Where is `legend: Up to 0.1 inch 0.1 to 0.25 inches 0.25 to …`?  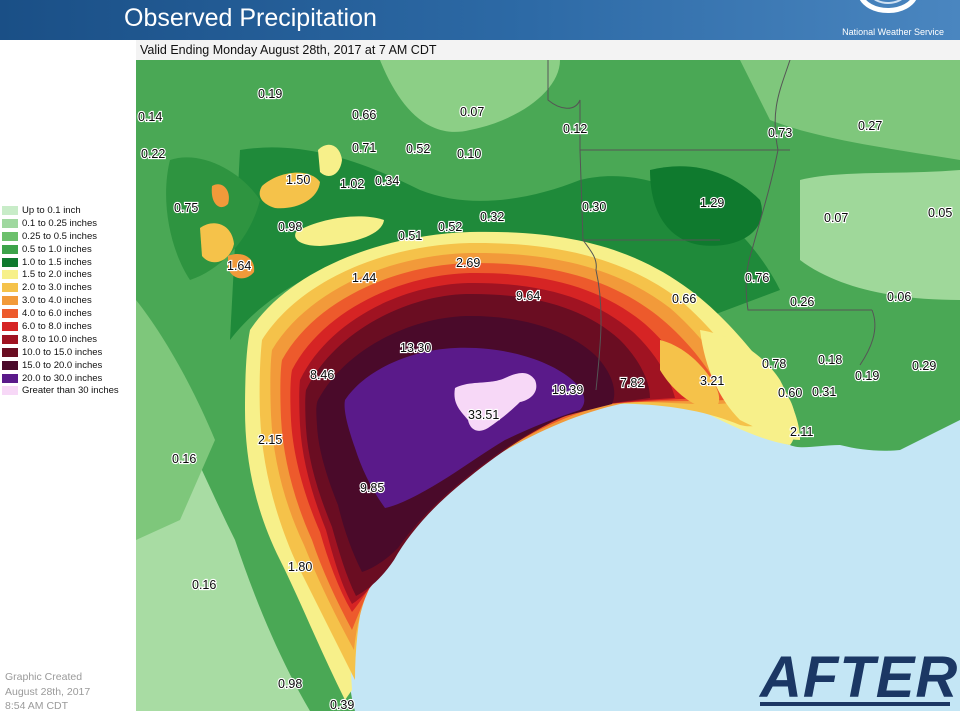 legend: Up to 0.1 inch 0.1 to 0.25 inches 0.25 to … is located at coordinates (69, 300).